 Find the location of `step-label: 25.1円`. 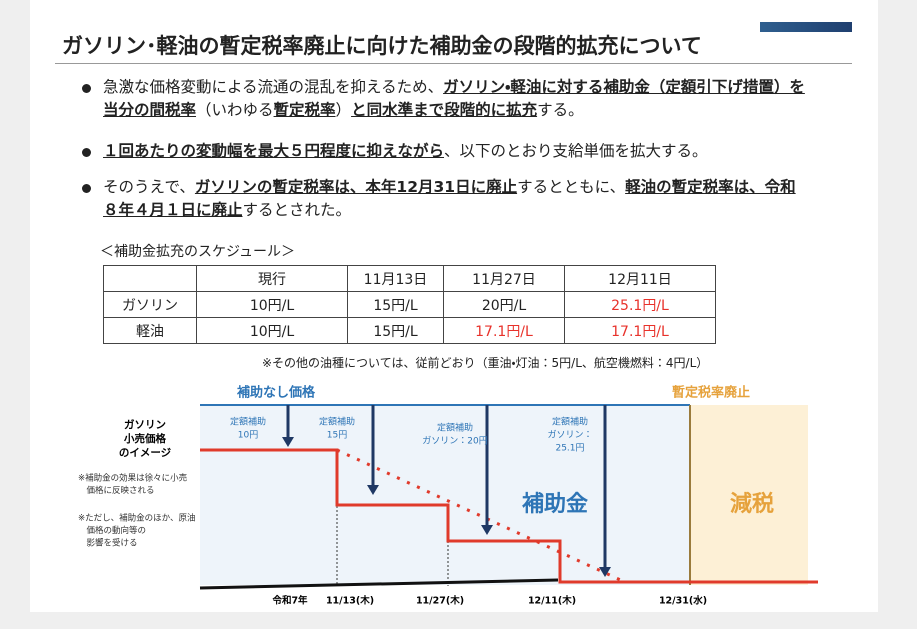

step-label: 25.1円 is located at coordinates (569, 448).